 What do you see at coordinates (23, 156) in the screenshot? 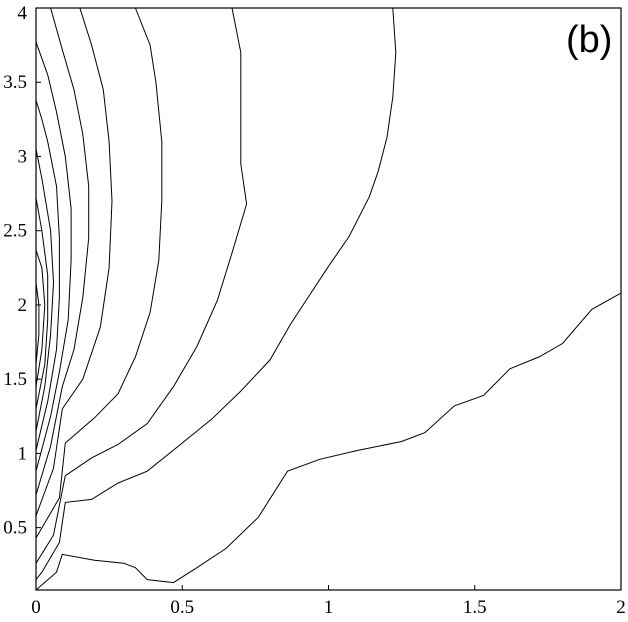
I see `y-tick-label: 3` at bounding box center [23, 156].